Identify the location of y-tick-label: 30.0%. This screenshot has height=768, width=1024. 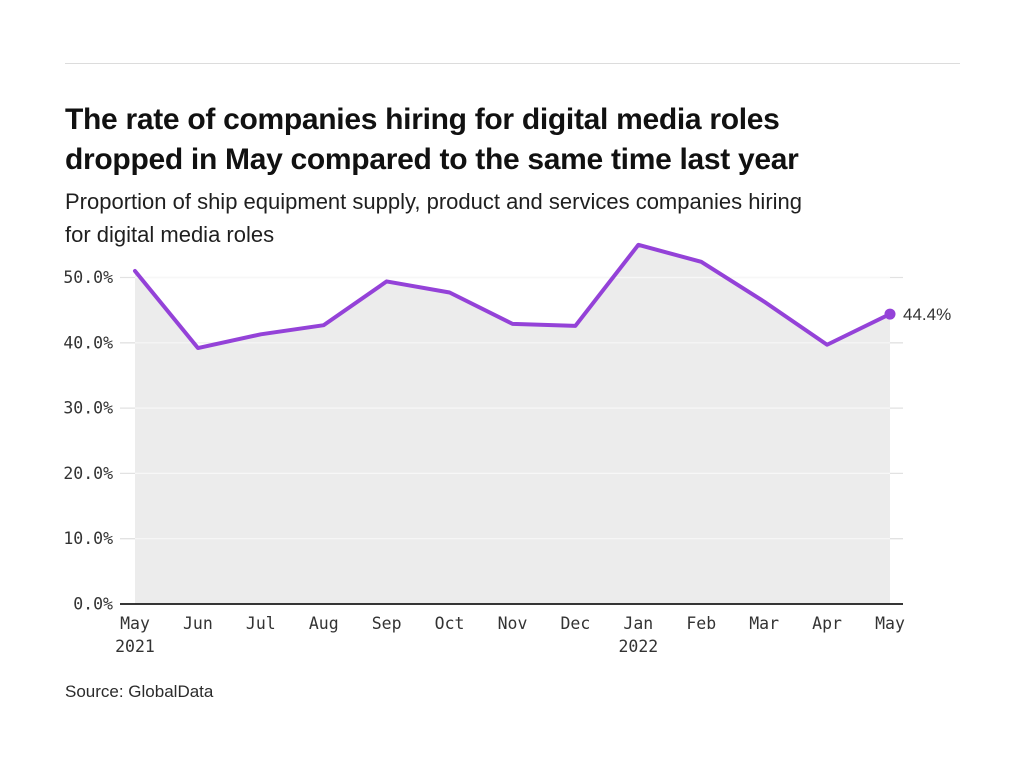
(88, 408).